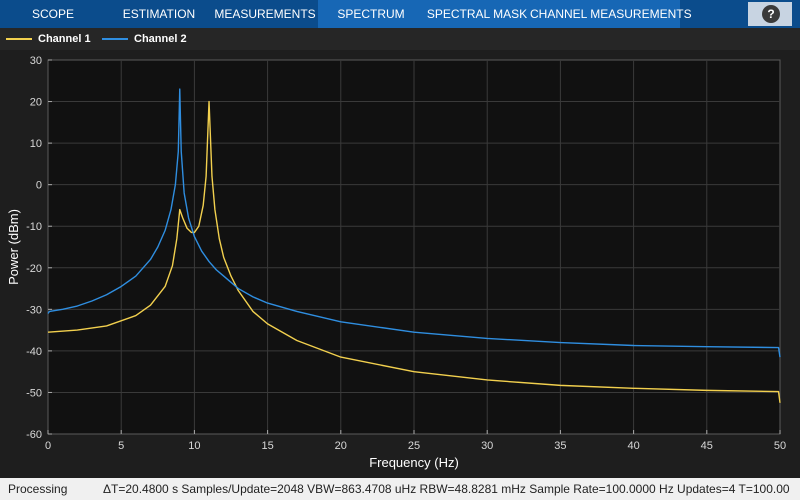 The height and width of the screenshot is (500, 800). I want to click on y-tick-label: -20, so click(34, 269).